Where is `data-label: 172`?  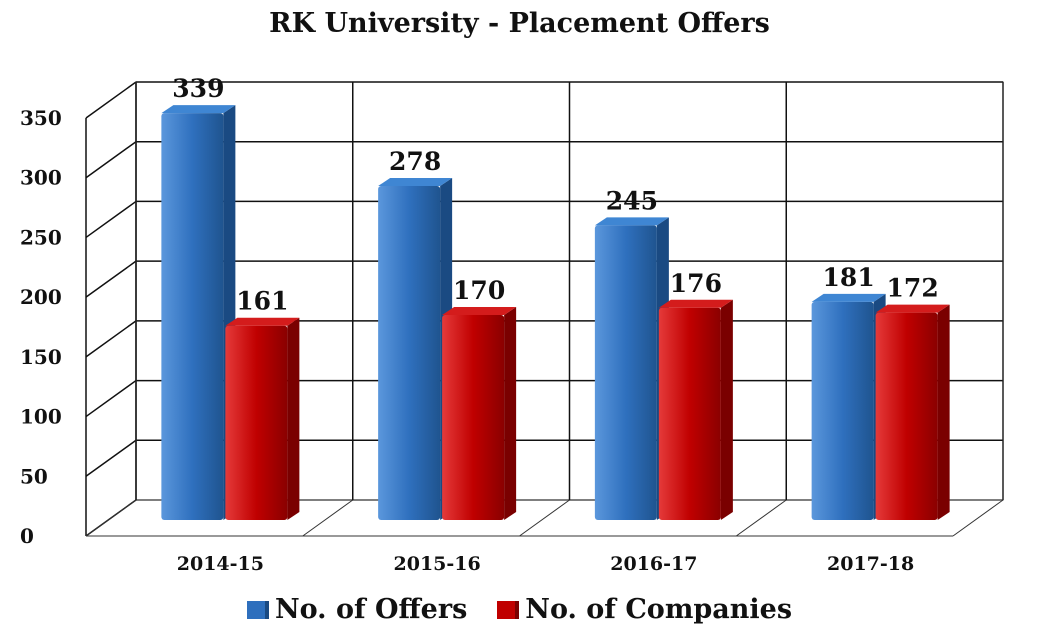
data-label: 172 is located at coordinates (913, 288).